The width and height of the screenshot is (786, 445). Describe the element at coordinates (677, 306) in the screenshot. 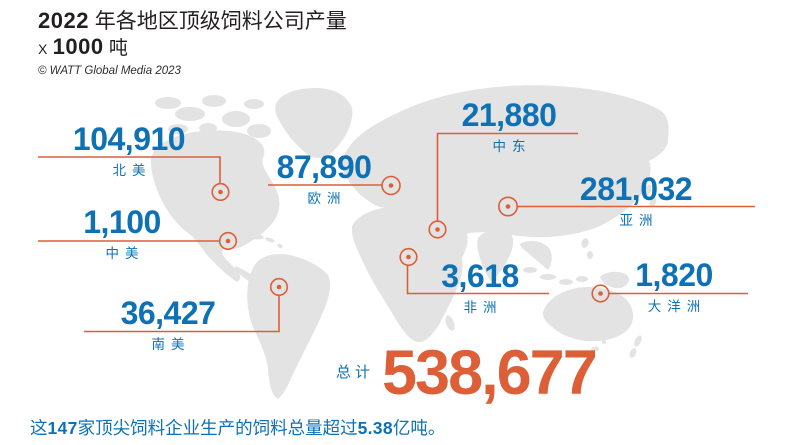

I see `region-label: 大洋洲` at that location.